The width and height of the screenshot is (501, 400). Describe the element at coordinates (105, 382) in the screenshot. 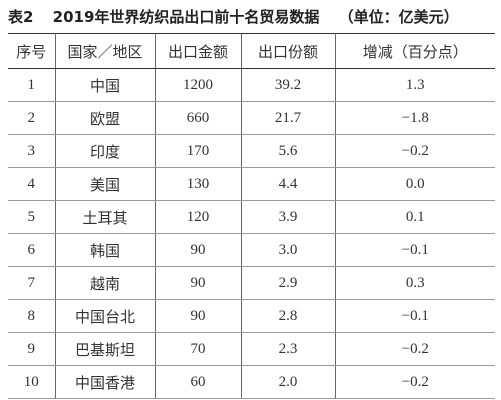

I see `table-cell: 中国香港` at that location.